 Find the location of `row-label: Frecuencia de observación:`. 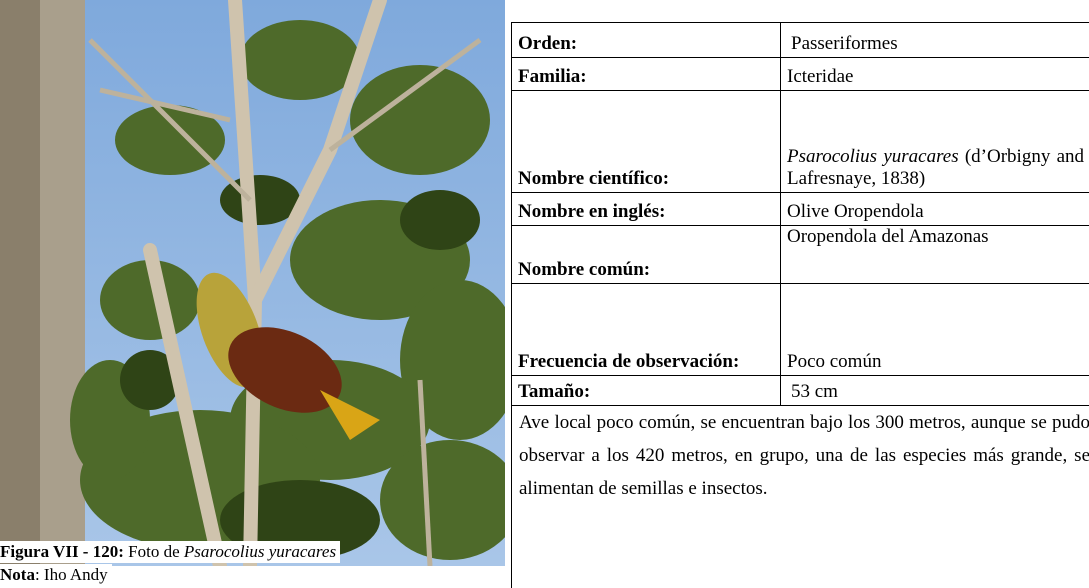

row-label: Frecuencia de observación: is located at coordinates (646, 329).